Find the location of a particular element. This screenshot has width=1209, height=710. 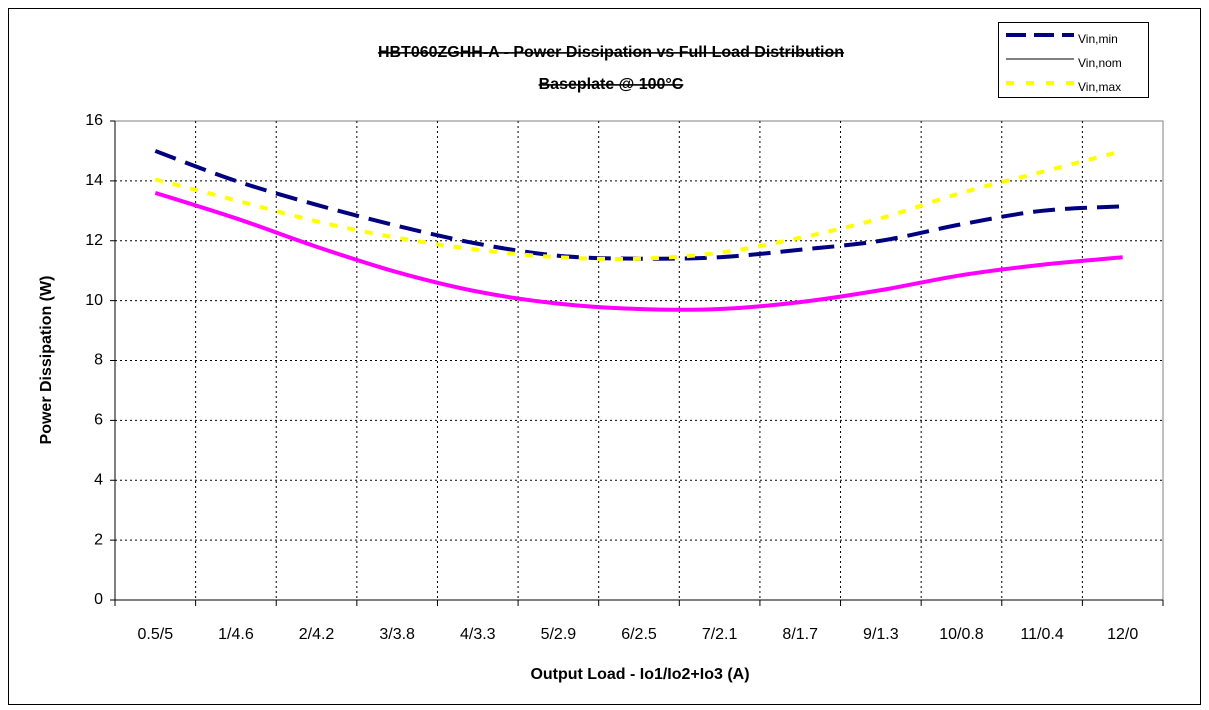

x-tick-label: 7/2.1 is located at coordinates (720, 634).